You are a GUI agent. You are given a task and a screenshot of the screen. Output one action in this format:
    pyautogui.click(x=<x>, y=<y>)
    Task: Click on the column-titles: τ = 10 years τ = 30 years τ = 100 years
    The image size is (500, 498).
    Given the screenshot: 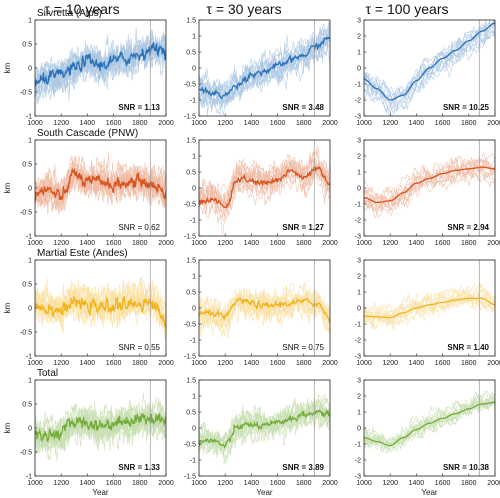 What is the action you would take?
    pyautogui.click(x=246, y=9)
    